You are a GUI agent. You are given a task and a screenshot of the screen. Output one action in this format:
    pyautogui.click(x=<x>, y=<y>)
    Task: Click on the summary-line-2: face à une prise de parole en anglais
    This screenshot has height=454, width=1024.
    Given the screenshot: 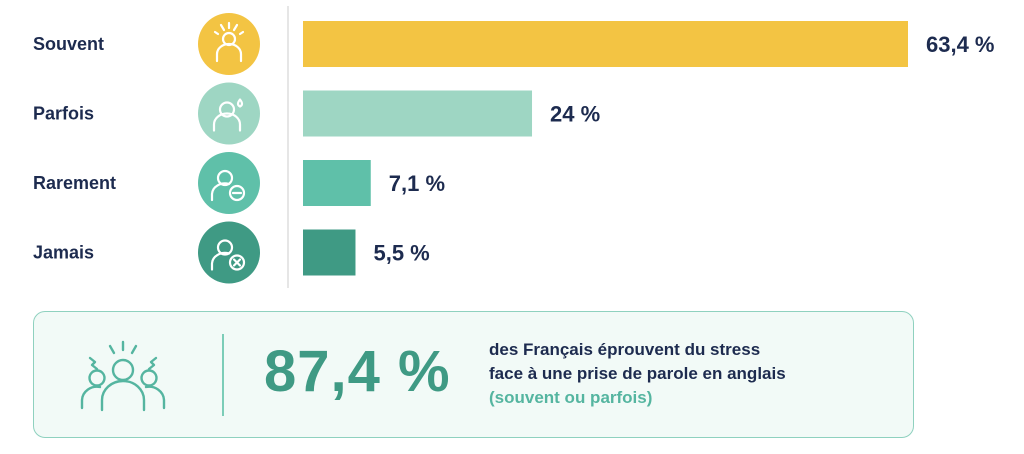 What is the action you would take?
    pyautogui.click(x=637, y=373)
    